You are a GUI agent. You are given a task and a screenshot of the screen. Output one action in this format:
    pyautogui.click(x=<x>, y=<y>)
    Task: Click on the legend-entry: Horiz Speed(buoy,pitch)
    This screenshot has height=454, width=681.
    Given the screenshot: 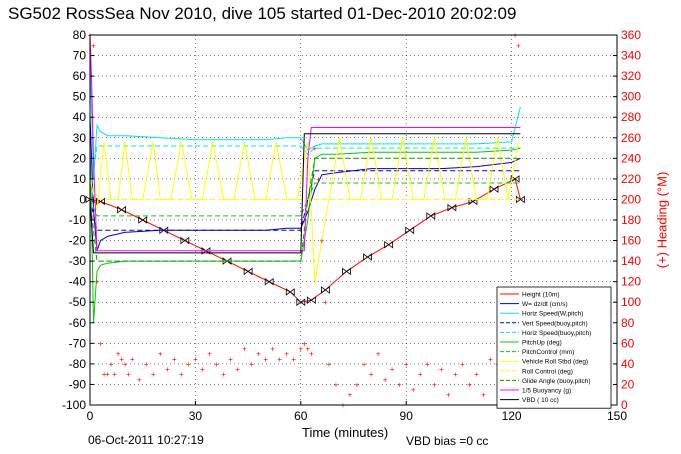 What is the action you would take?
    pyautogui.click(x=556, y=333)
    